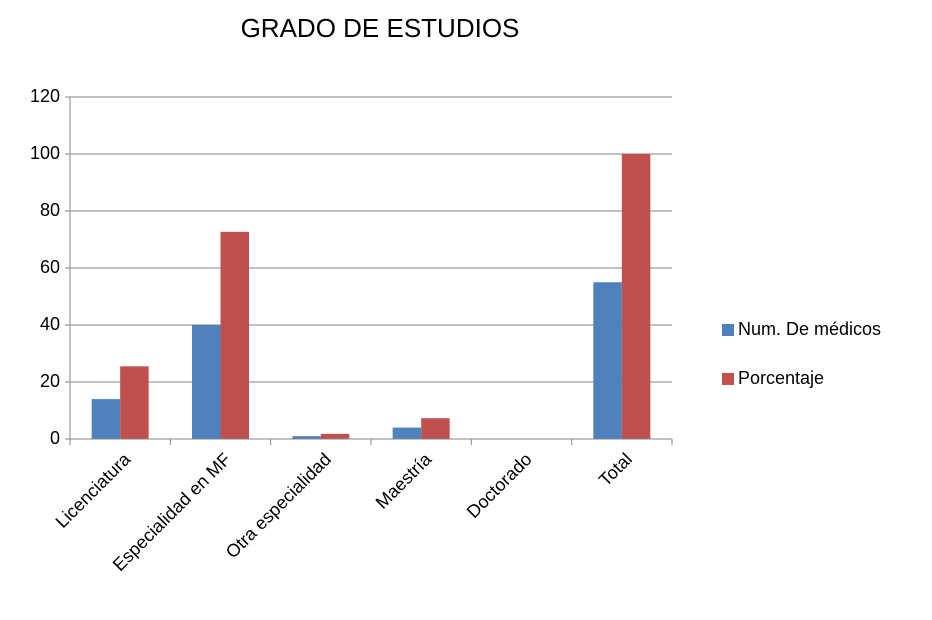 The image size is (932, 620). What do you see at coordinates (278, 505) in the screenshot?
I see `x-tick-label: Otra especialidad` at bounding box center [278, 505].